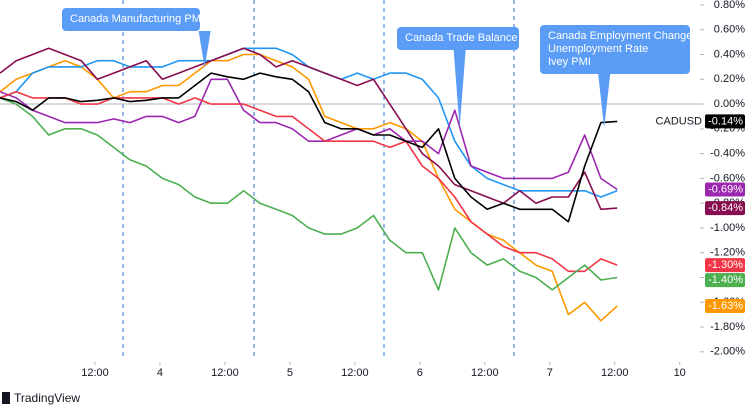  I want to click on y-tick-label: 0.80%, so click(729, 5).